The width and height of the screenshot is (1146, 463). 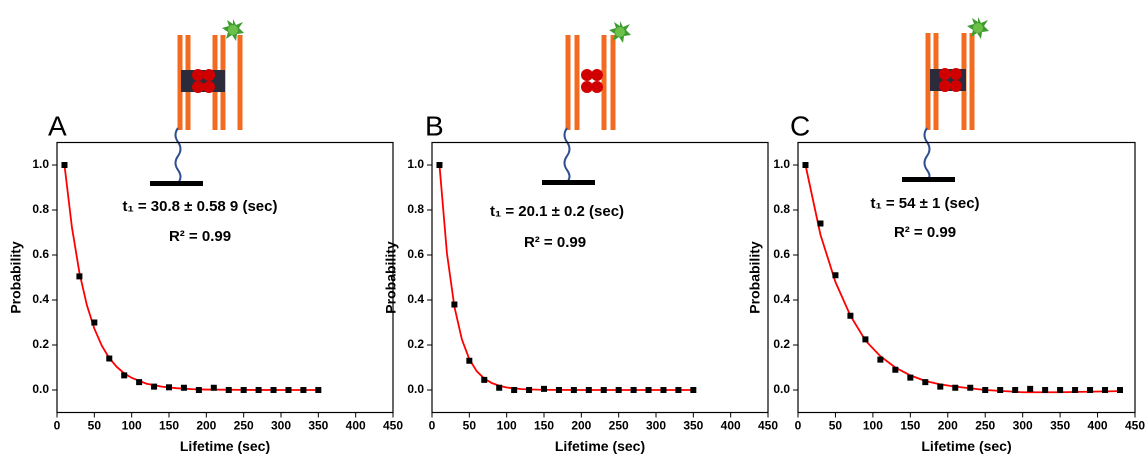 I want to click on annotation: t₁ = 30.8 ± 0.58 9 (sec), so click(x=200, y=206).